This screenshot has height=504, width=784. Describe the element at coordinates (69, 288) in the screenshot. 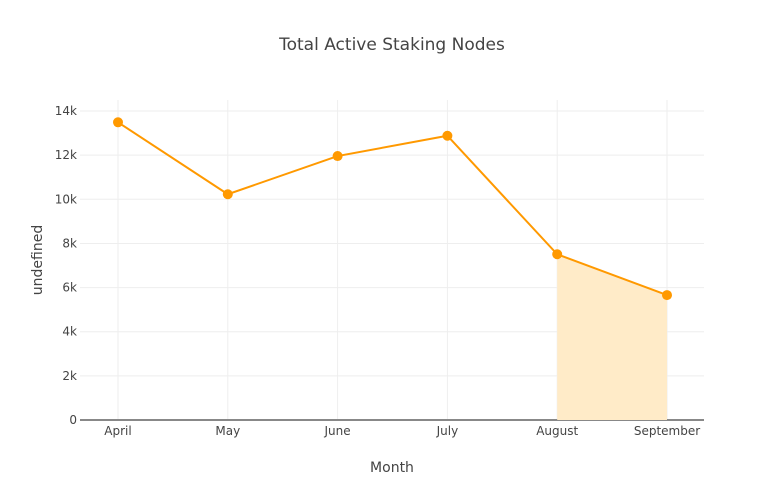

I see `y-tick-label: 6k` at that location.